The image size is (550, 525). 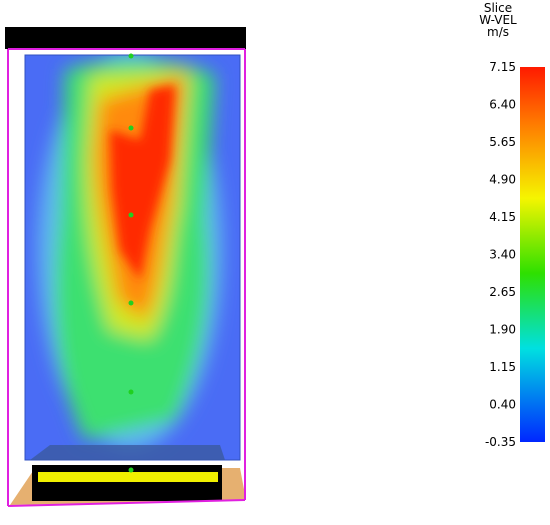 I want to click on burner, so click(x=127, y=483).